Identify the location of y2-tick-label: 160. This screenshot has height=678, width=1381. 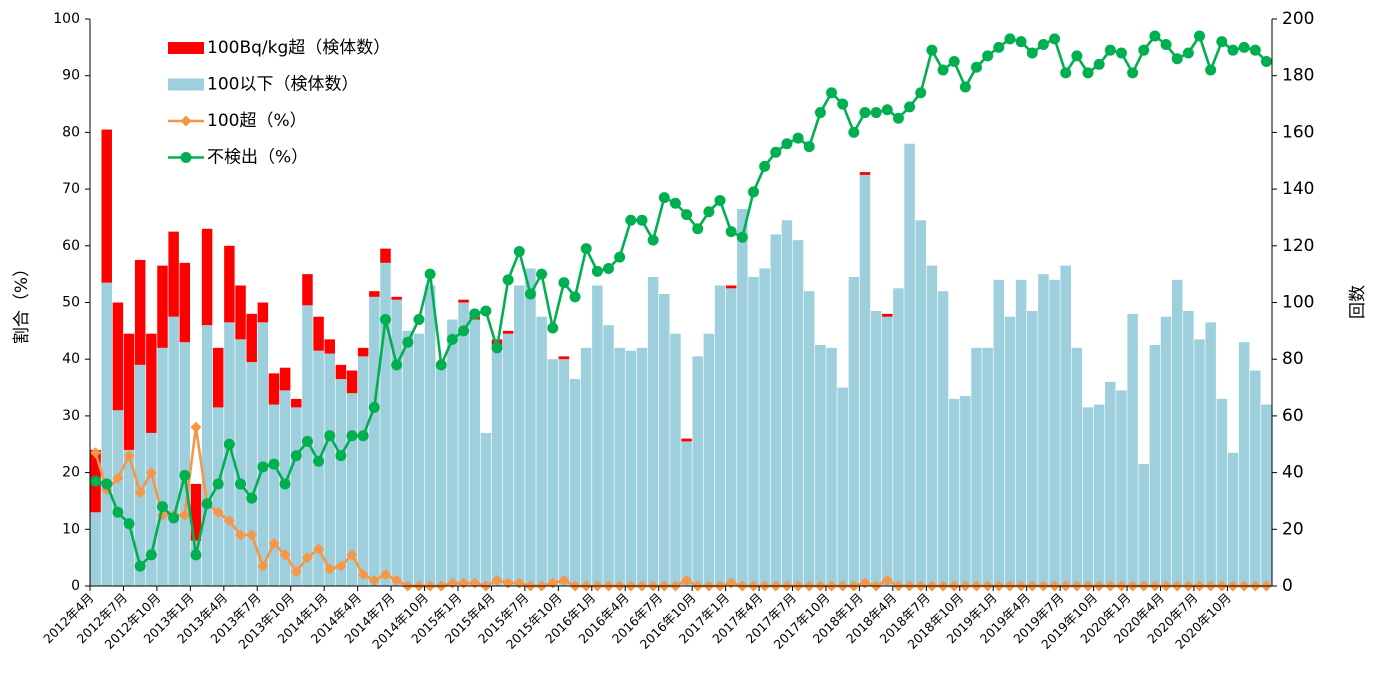
(1298, 132).